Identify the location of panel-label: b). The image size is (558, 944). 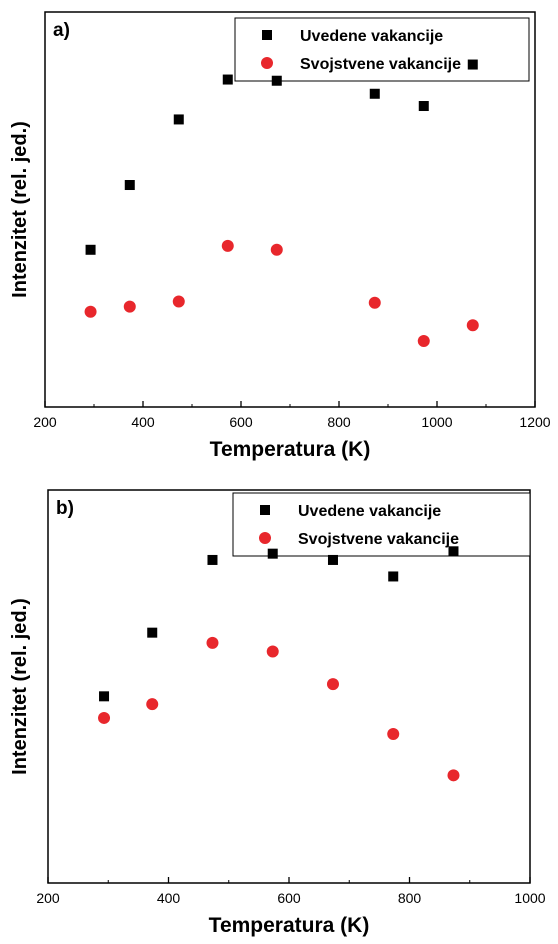
(65, 508).